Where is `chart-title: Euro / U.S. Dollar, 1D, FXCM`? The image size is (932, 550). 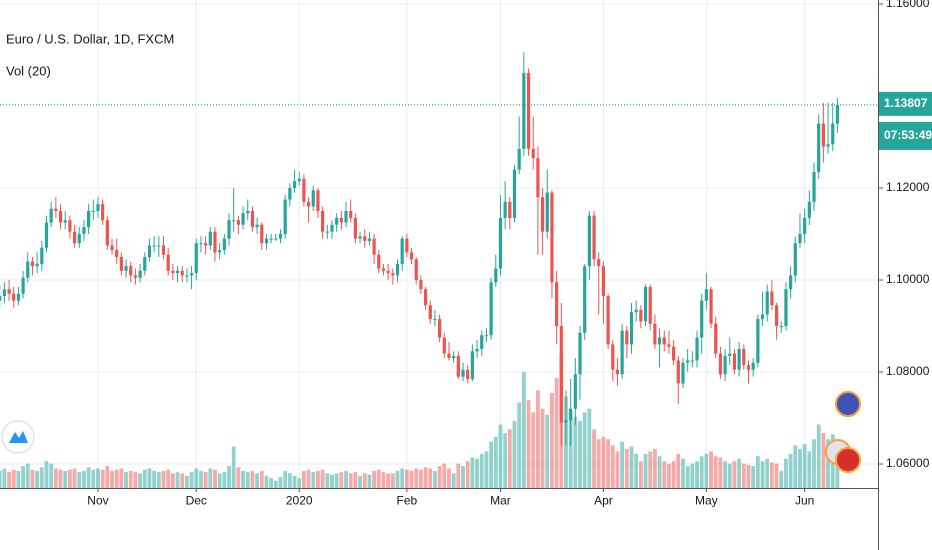
chart-title: Euro / U.S. Dollar, 1D, FXCM is located at coordinates (90, 38).